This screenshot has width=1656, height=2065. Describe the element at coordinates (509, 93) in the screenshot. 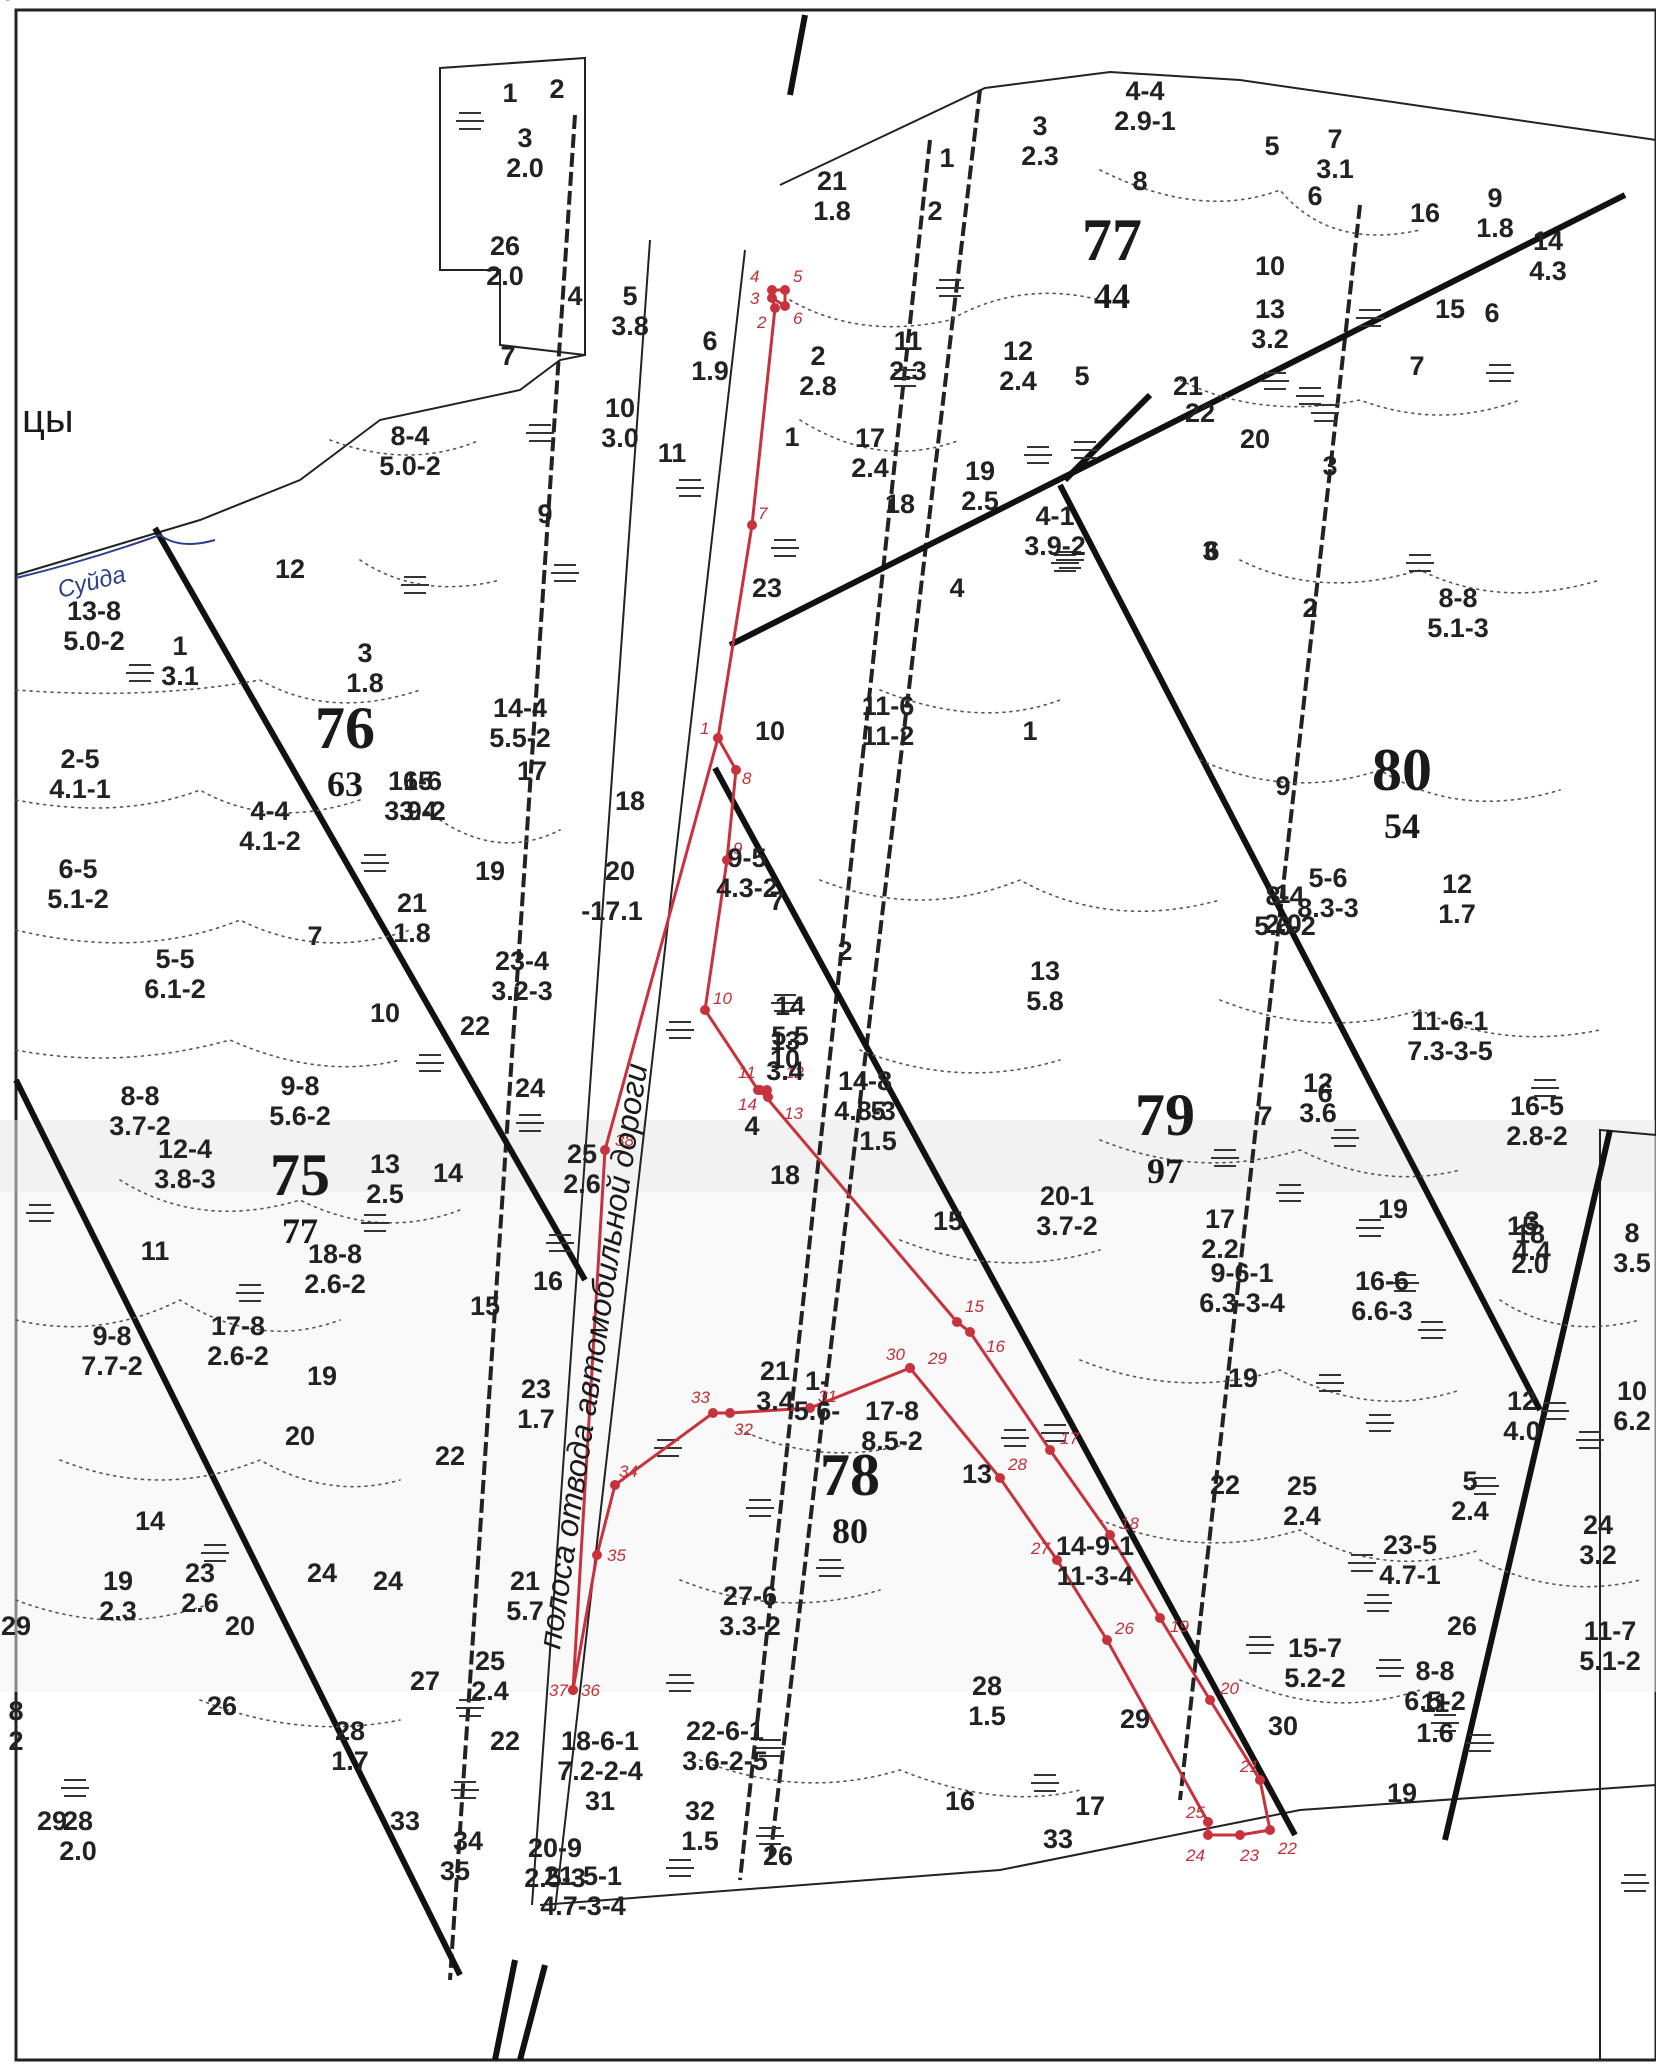

I see `parcel-label: 1` at that location.